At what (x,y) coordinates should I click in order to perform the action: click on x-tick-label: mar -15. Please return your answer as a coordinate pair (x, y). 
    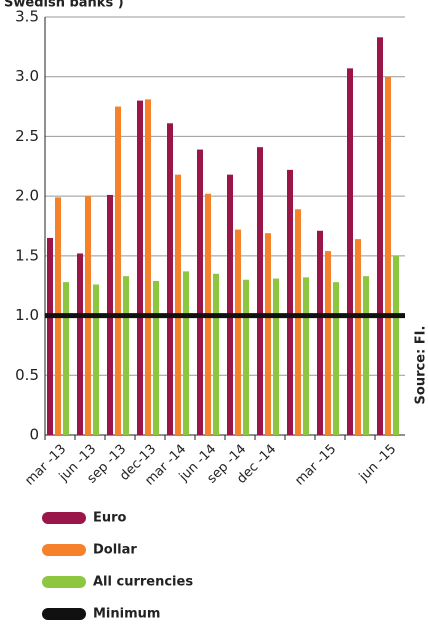
    Looking at the image, I should click on (315, 465).